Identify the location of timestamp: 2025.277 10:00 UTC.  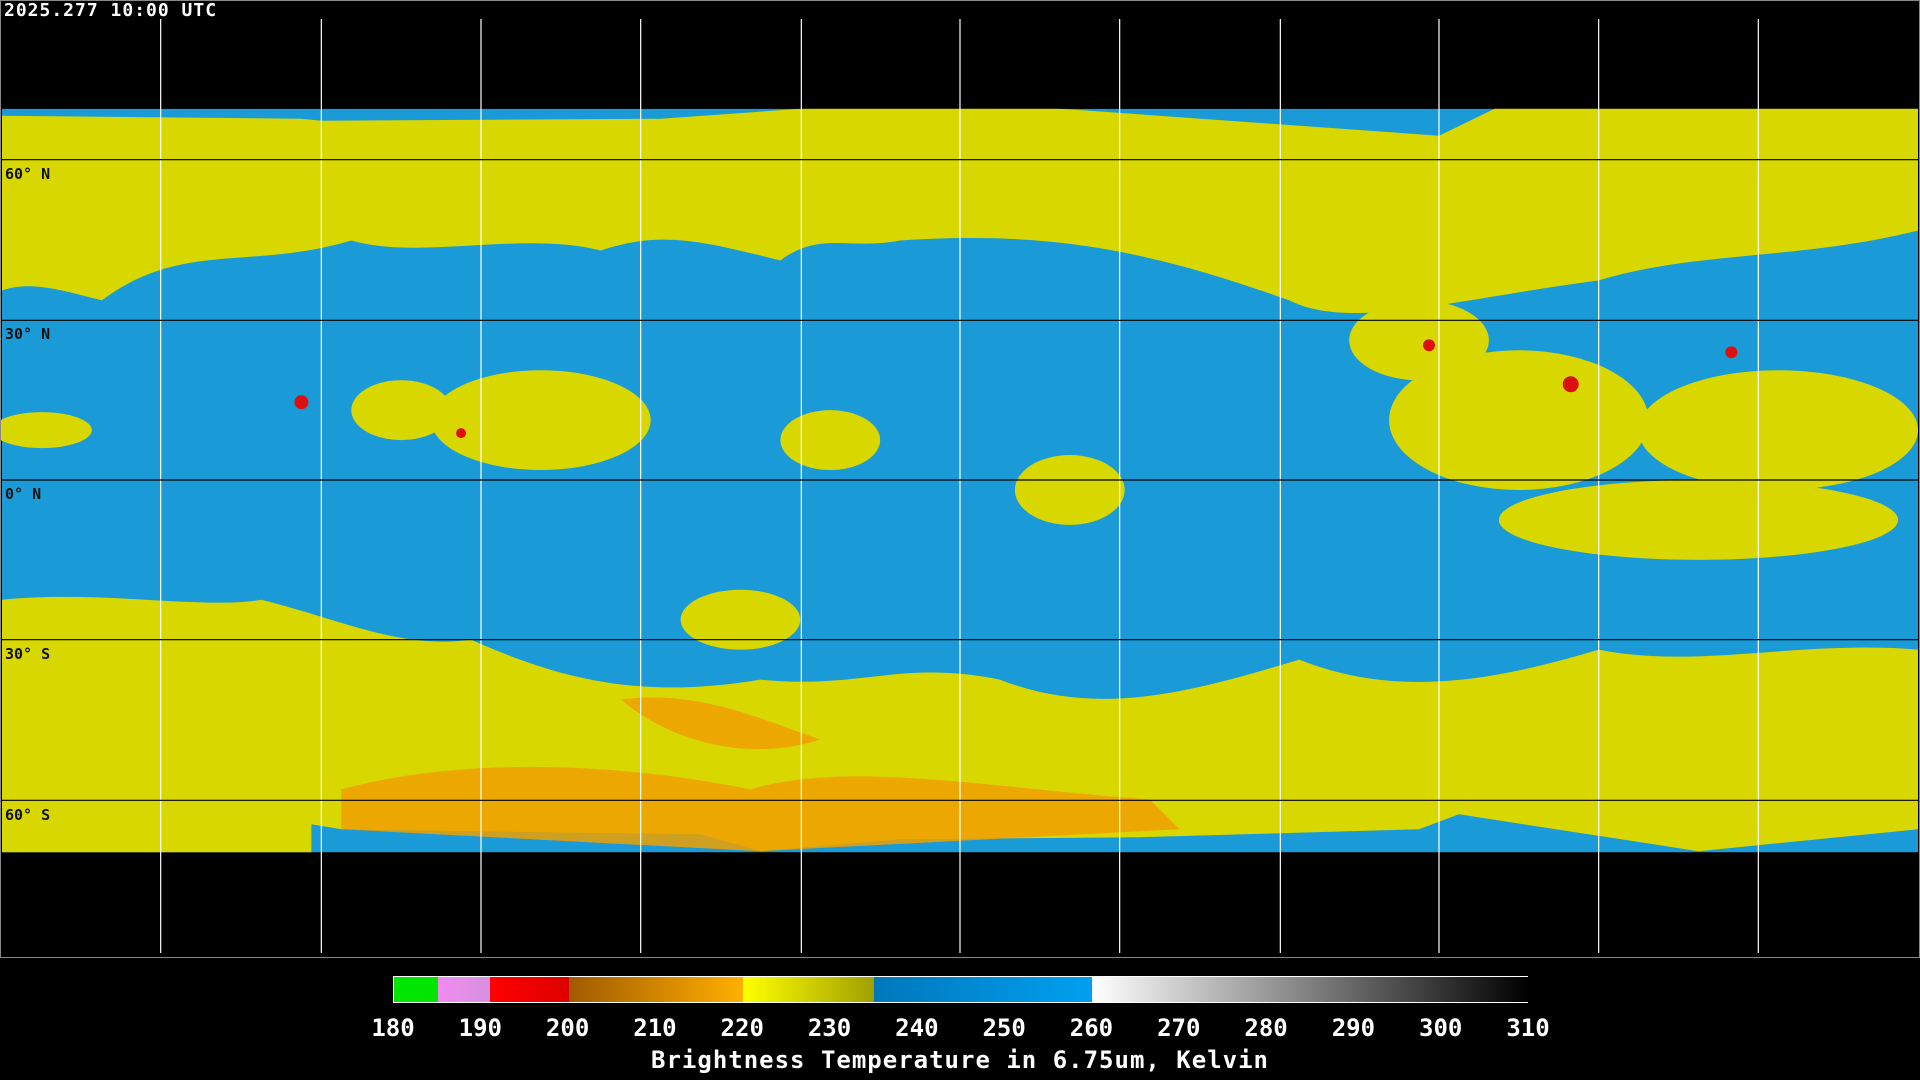
(111, 10).